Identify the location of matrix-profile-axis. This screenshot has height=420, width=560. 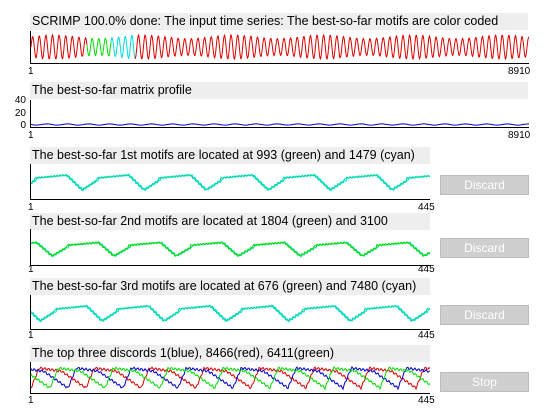
(280, 114).